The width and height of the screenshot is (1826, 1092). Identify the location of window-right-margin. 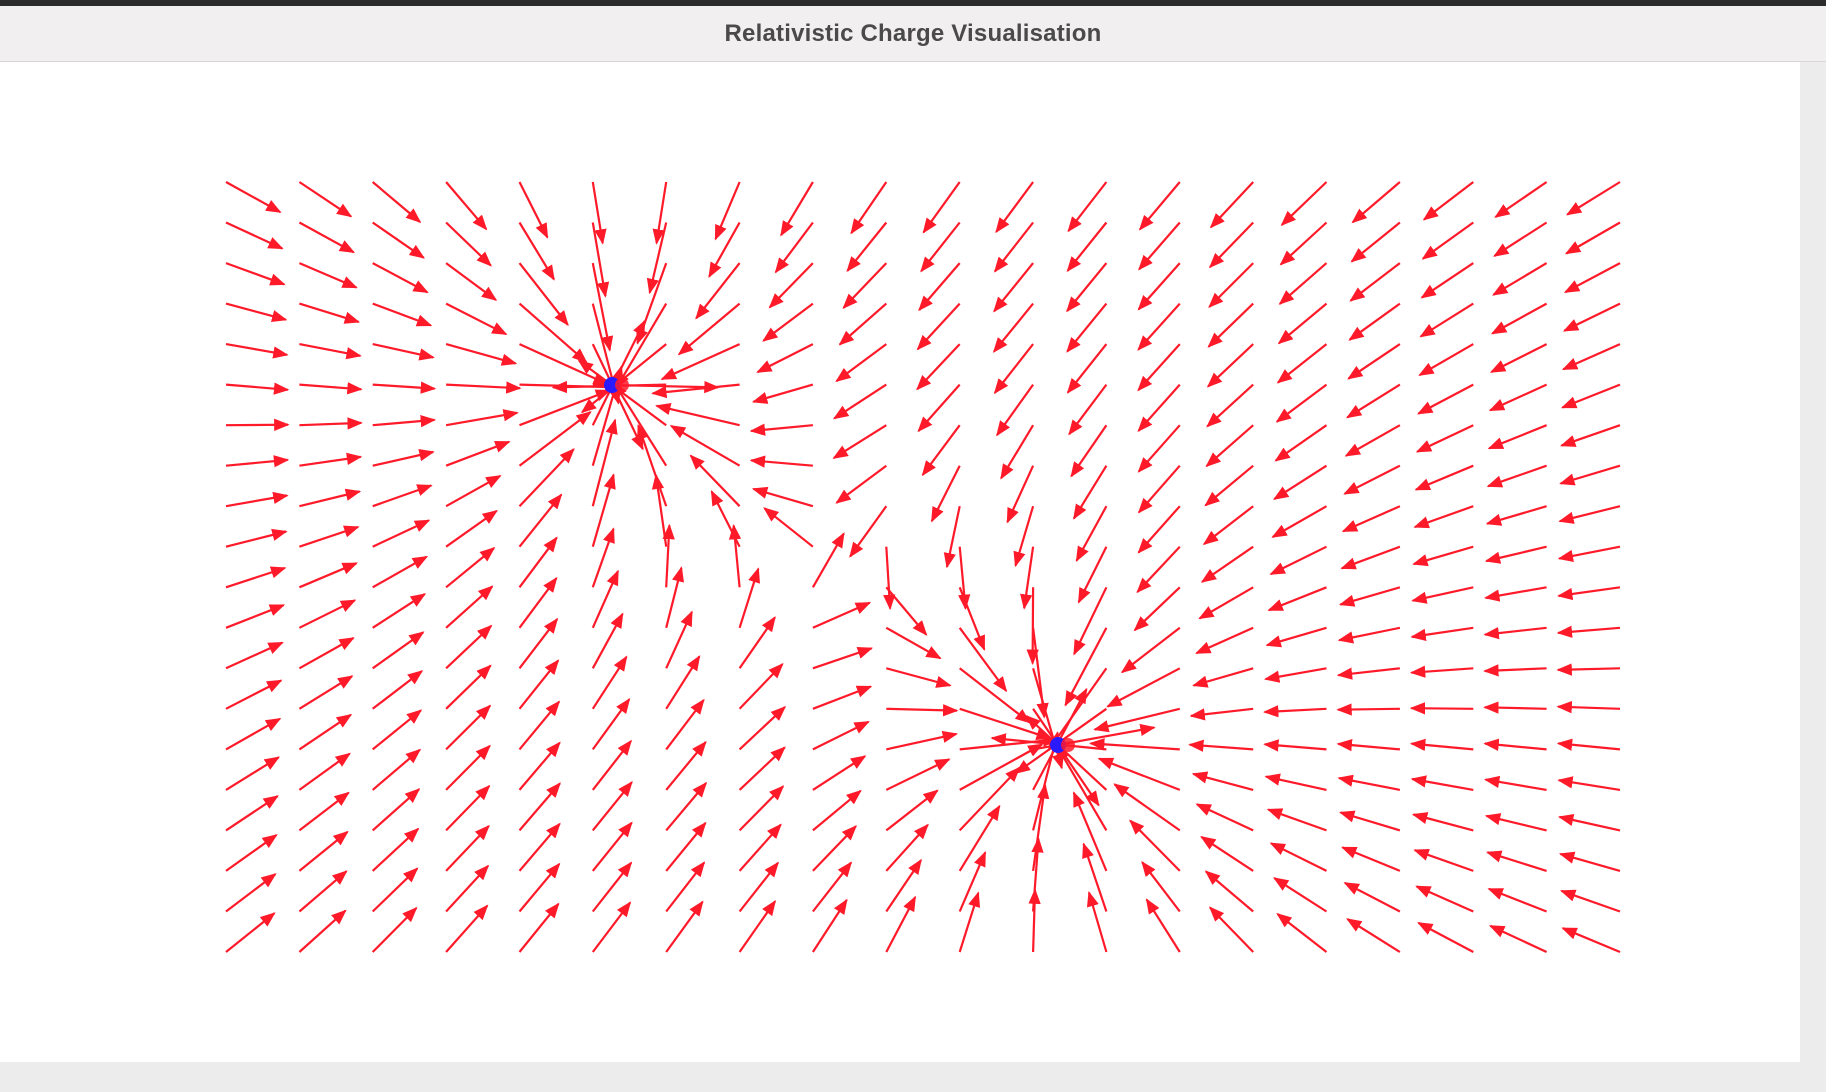
(1813, 562).